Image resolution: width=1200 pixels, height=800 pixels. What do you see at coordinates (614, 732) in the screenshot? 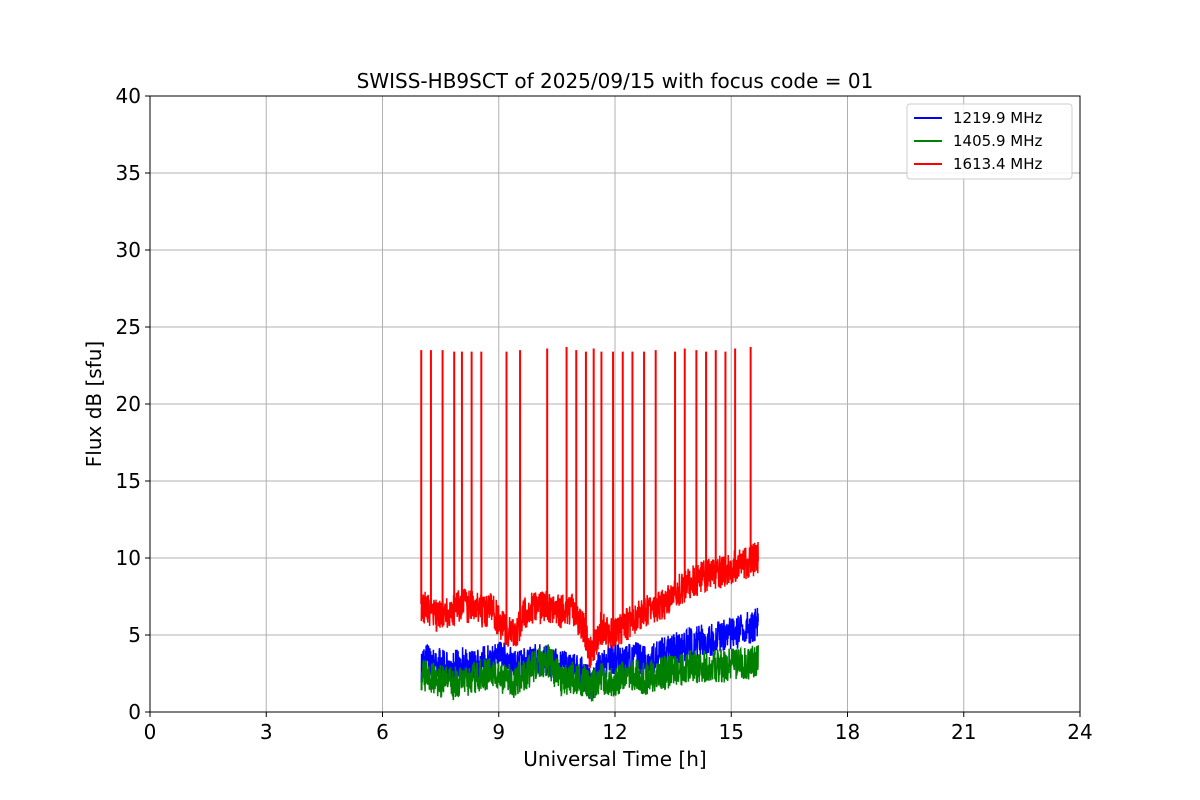
I see `x-tick-label: 12` at bounding box center [614, 732].